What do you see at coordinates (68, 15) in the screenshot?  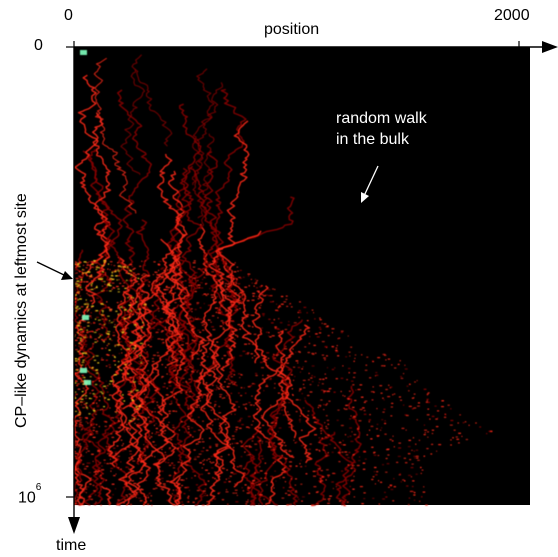 I see `x-tick-label-start: 0` at bounding box center [68, 15].